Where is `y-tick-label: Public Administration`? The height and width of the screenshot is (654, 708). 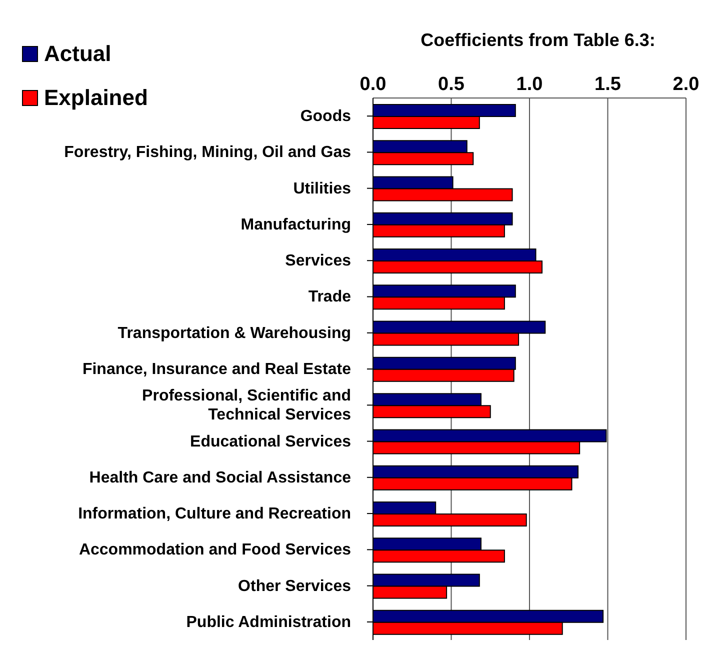 y-tick-label: Public Administration is located at coordinates (268, 622).